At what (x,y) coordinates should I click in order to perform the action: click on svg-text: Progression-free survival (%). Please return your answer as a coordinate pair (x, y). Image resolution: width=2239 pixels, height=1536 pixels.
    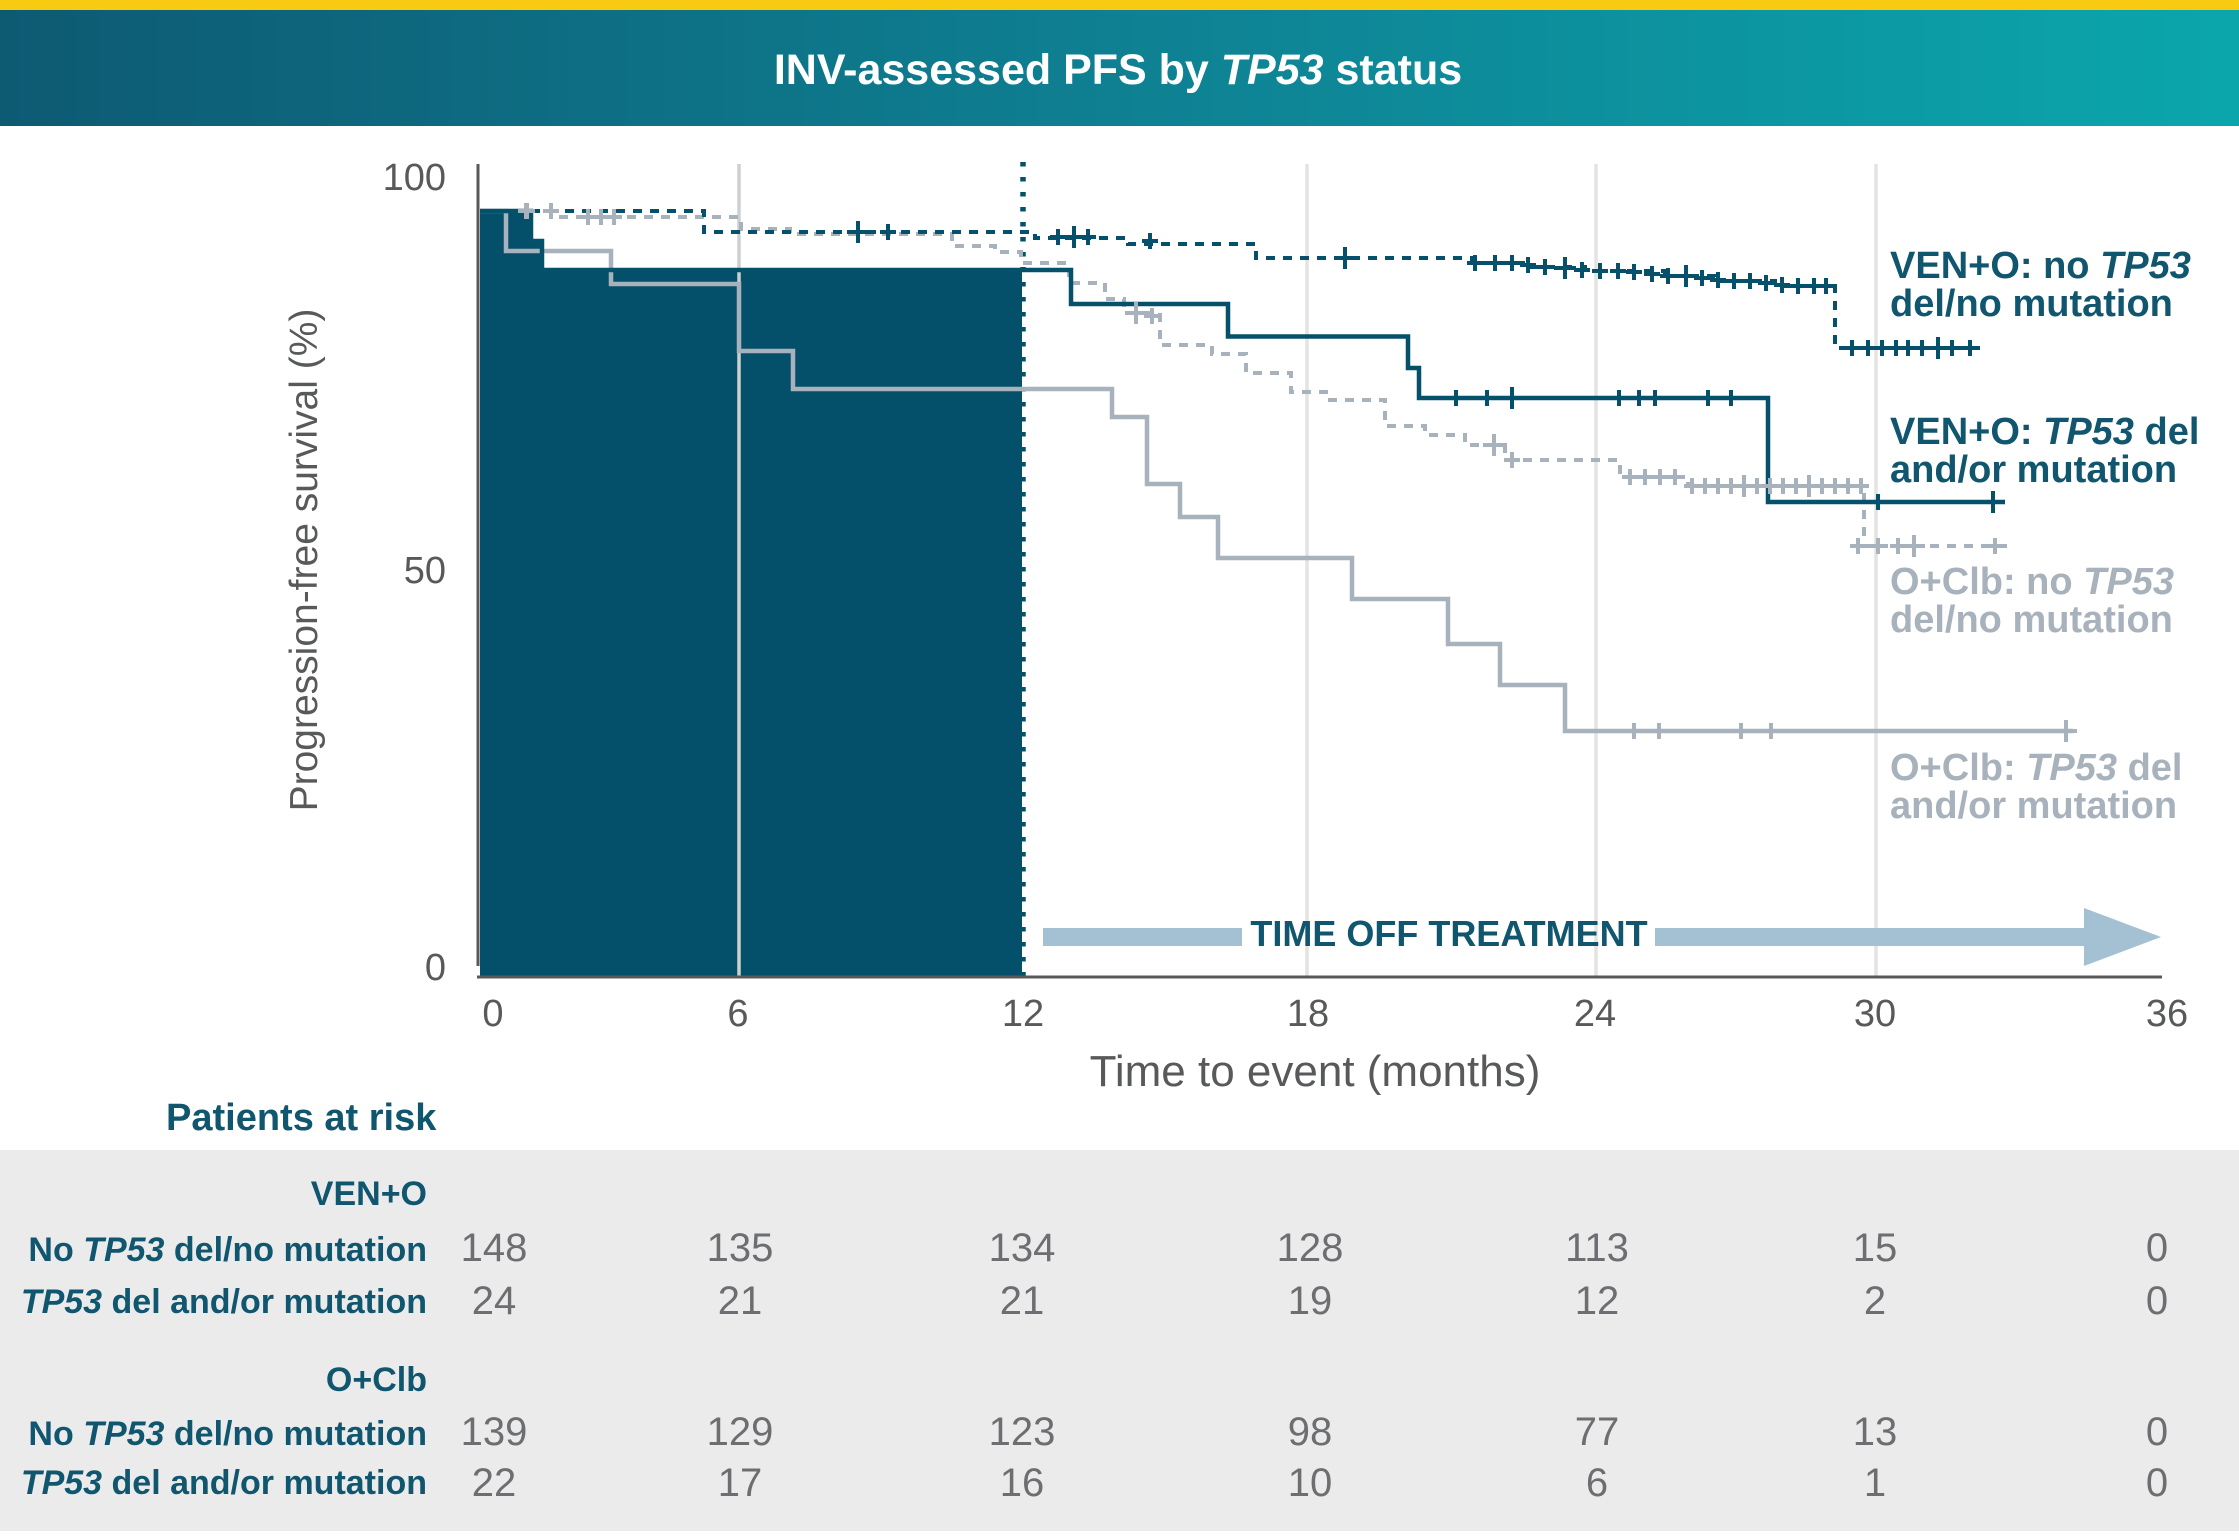
    Looking at the image, I should click on (304, 560).